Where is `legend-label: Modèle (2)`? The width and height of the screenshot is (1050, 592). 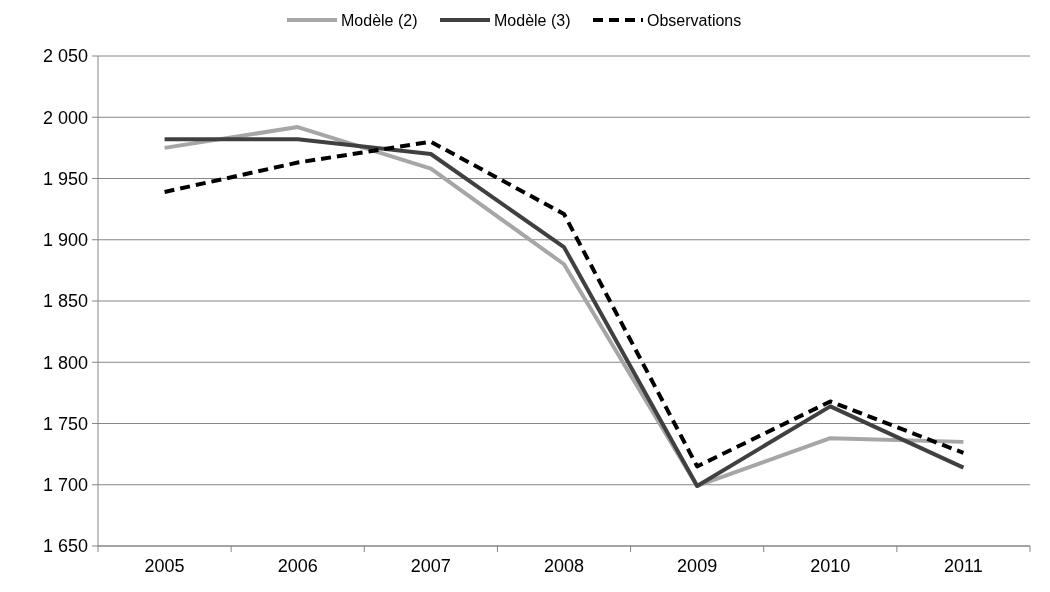 legend-label: Modèle (2) is located at coordinates (379, 20).